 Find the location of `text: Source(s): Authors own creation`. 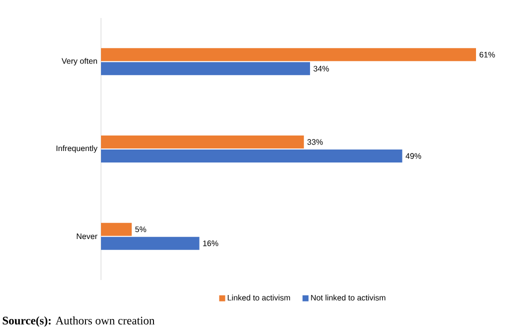

text: Source(s): Authors own creation is located at coordinates (78, 321).